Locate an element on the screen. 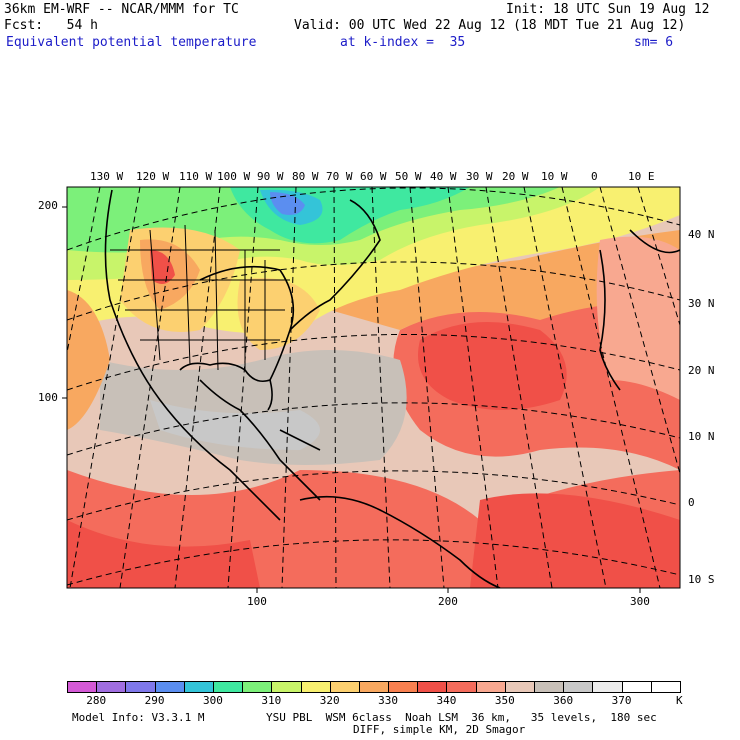  lon-label: 130 W is located at coordinates (107, 176).